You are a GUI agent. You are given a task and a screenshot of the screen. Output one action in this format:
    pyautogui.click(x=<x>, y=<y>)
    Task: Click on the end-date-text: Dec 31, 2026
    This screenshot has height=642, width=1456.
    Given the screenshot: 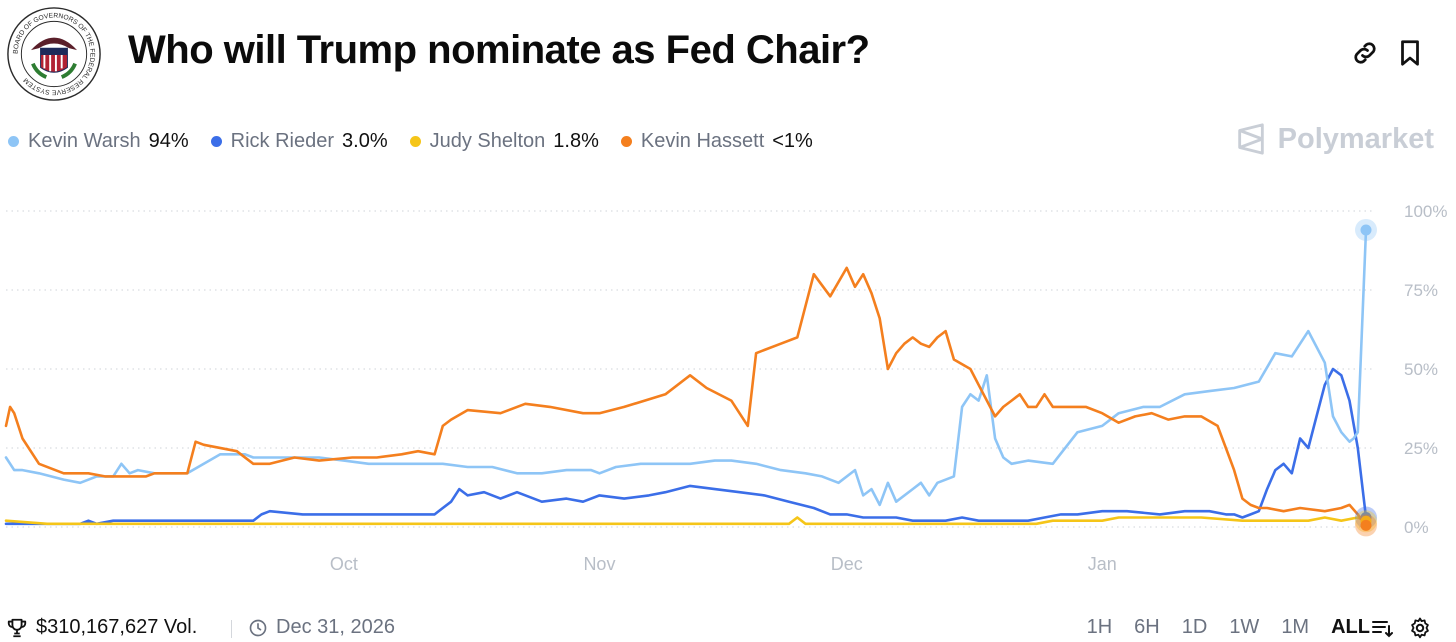 What is the action you would take?
    pyautogui.click(x=335, y=627)
    